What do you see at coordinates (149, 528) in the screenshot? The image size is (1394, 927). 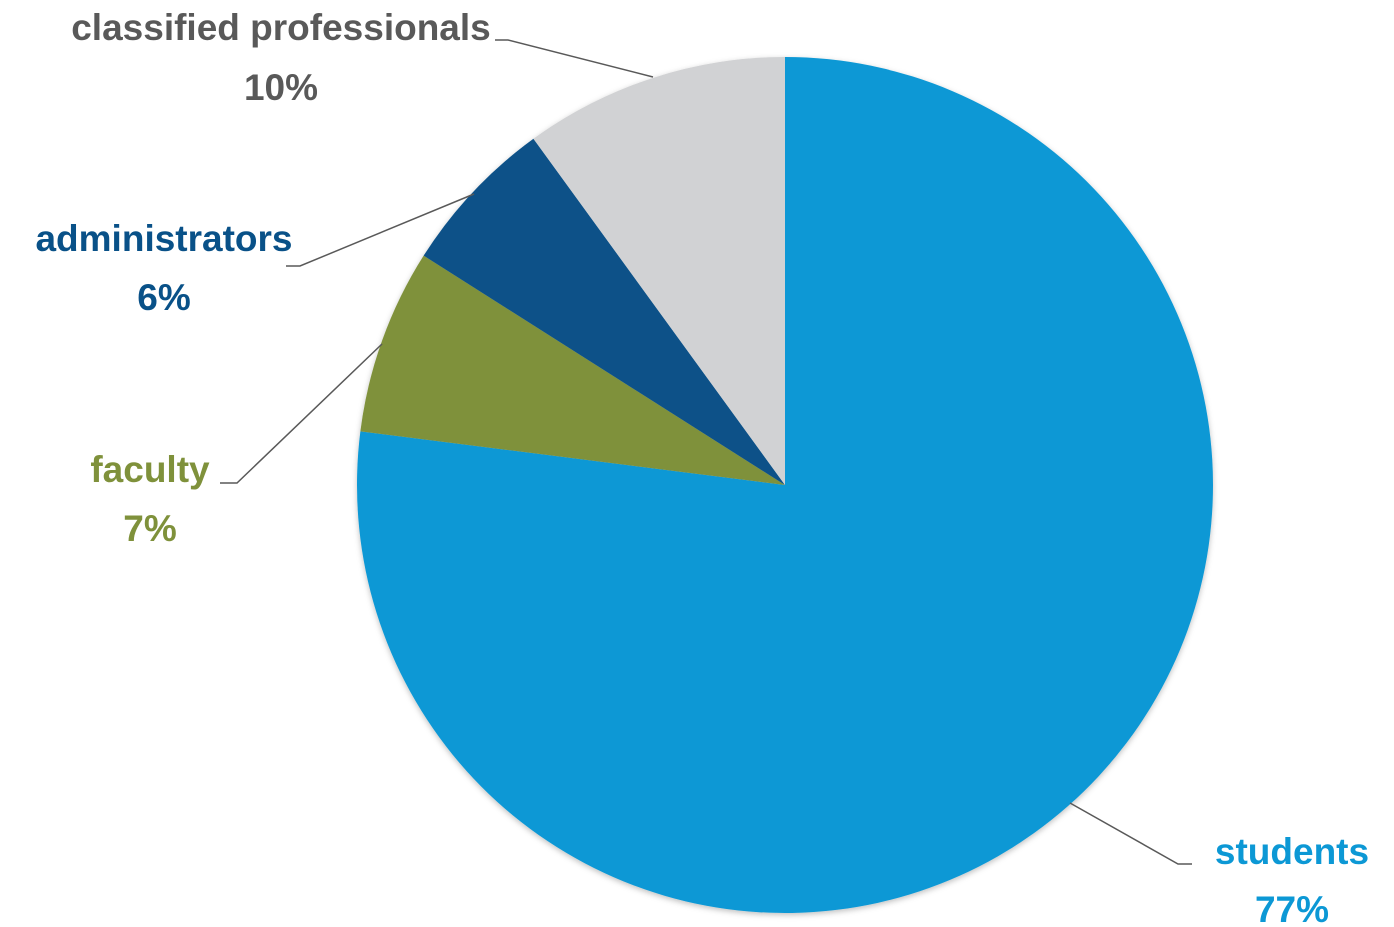 I see `slice-percent-faculty: 7%` at bounding box center [149, 528].